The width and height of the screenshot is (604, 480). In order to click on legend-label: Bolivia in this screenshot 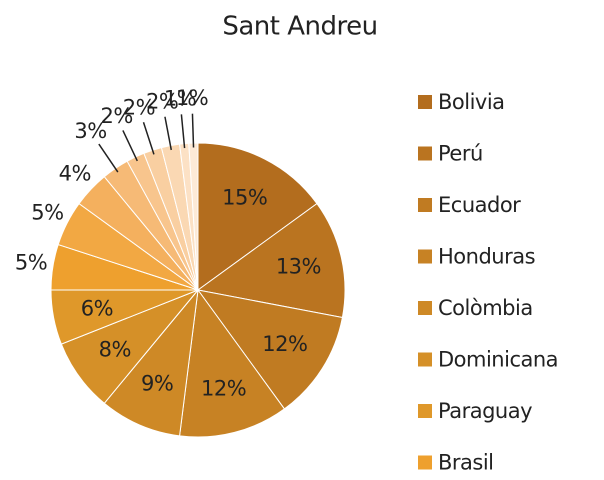, I will do `click(471, 102)`.